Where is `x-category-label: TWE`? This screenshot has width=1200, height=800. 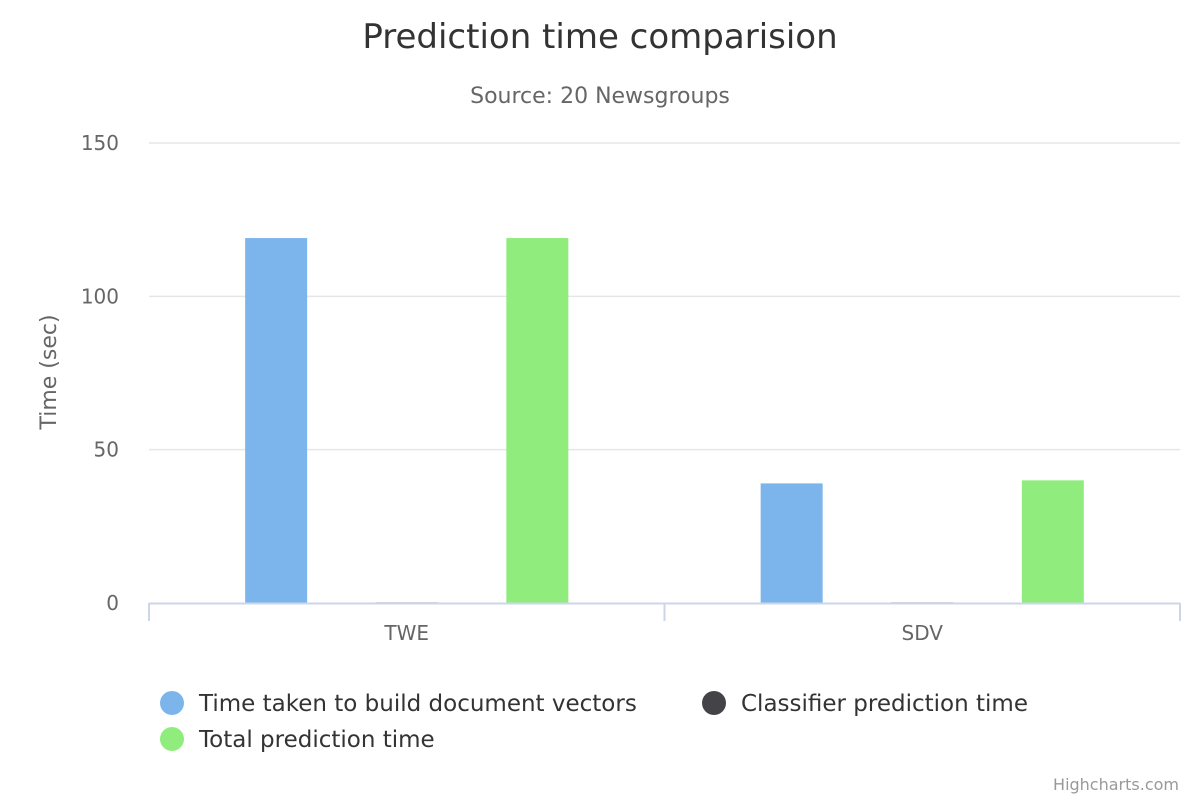
x-category-label: TWE is located at coordinates (406, 633).